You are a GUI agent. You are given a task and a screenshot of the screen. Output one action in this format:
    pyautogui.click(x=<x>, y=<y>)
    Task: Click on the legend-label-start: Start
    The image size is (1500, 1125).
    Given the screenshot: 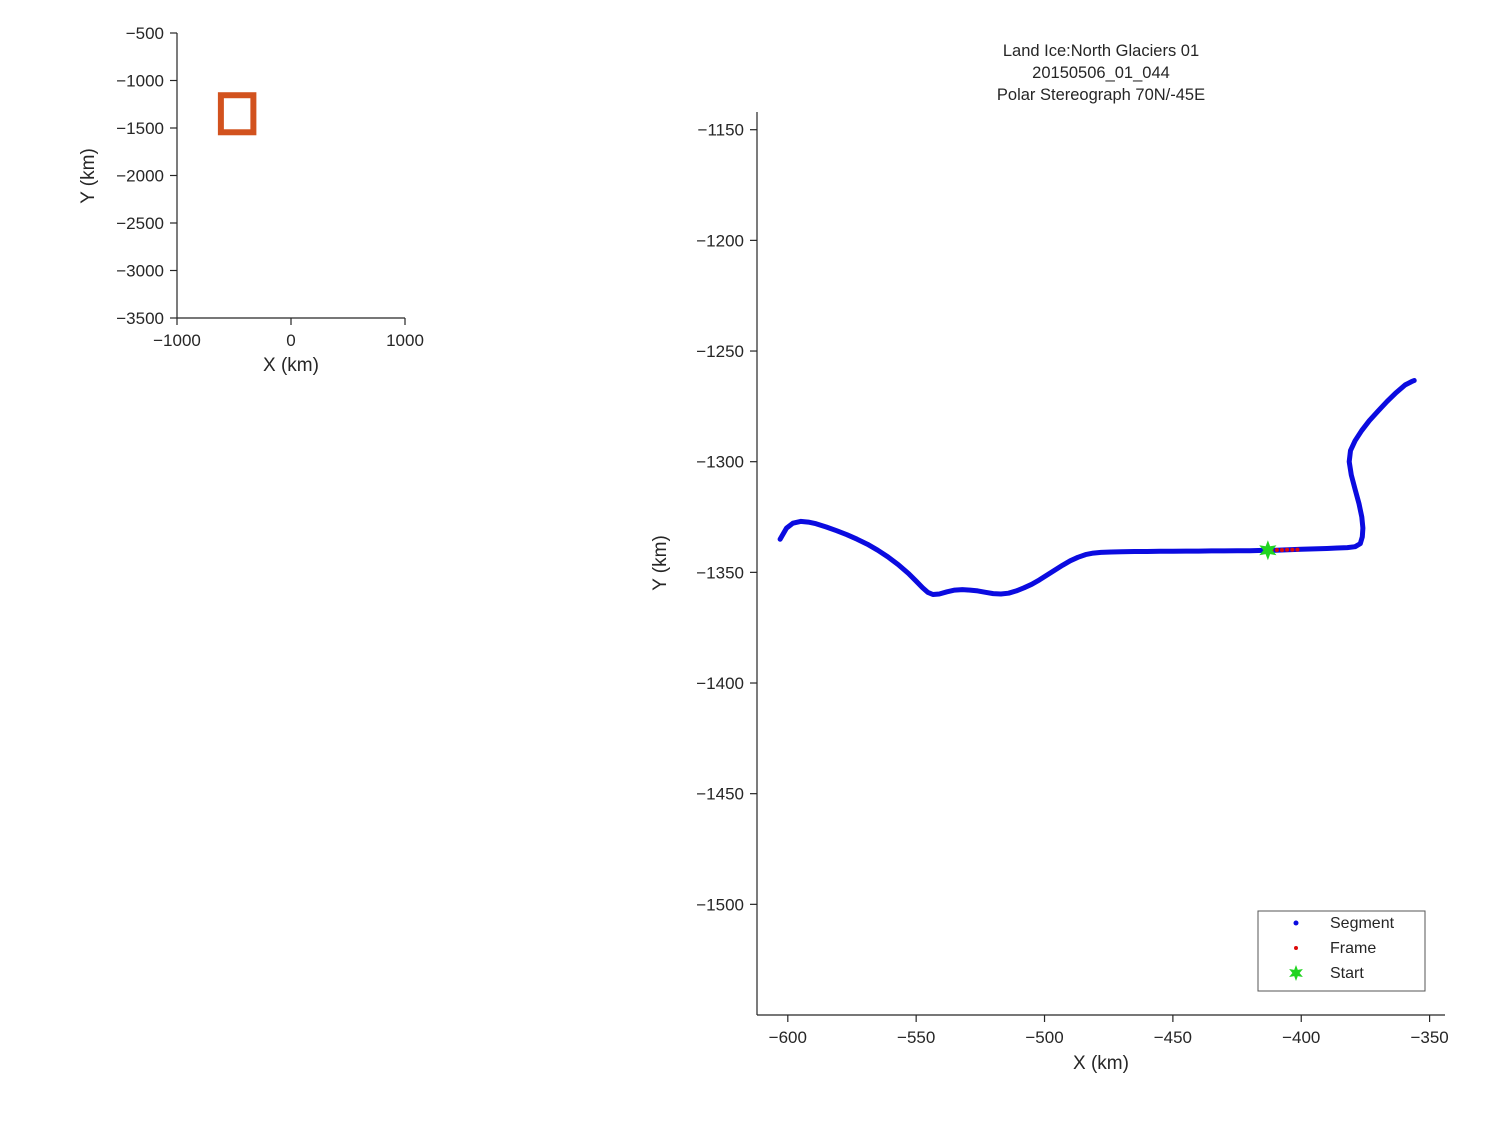 What is the action you would take?
    pyautogui.click(x=1347, y=973)
    